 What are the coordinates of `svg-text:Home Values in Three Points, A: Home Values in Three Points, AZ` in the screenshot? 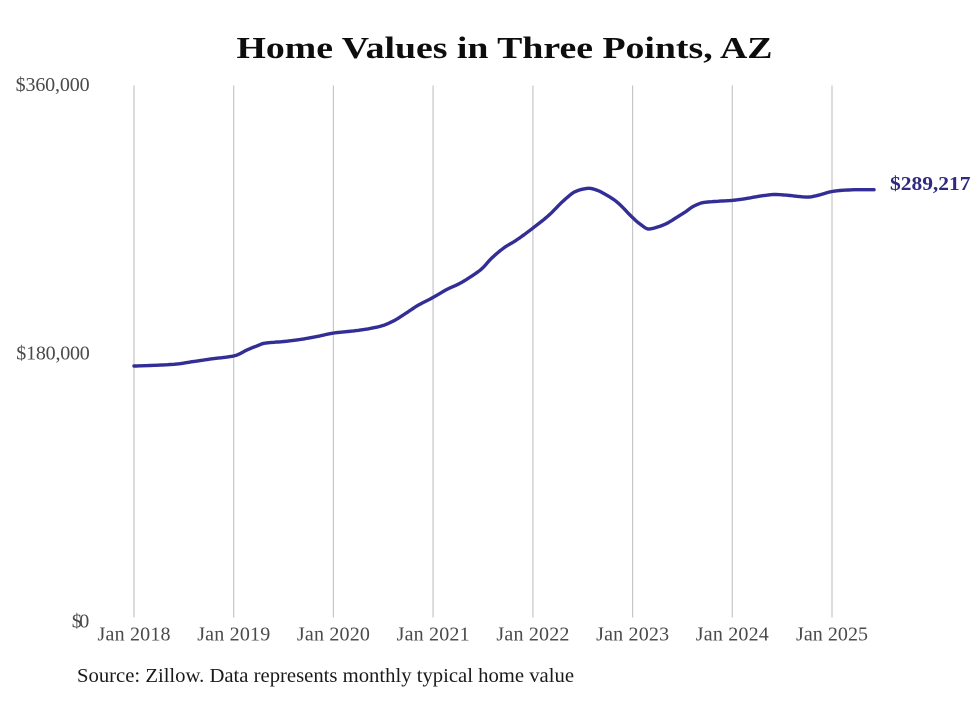 It's located at (505, 47).